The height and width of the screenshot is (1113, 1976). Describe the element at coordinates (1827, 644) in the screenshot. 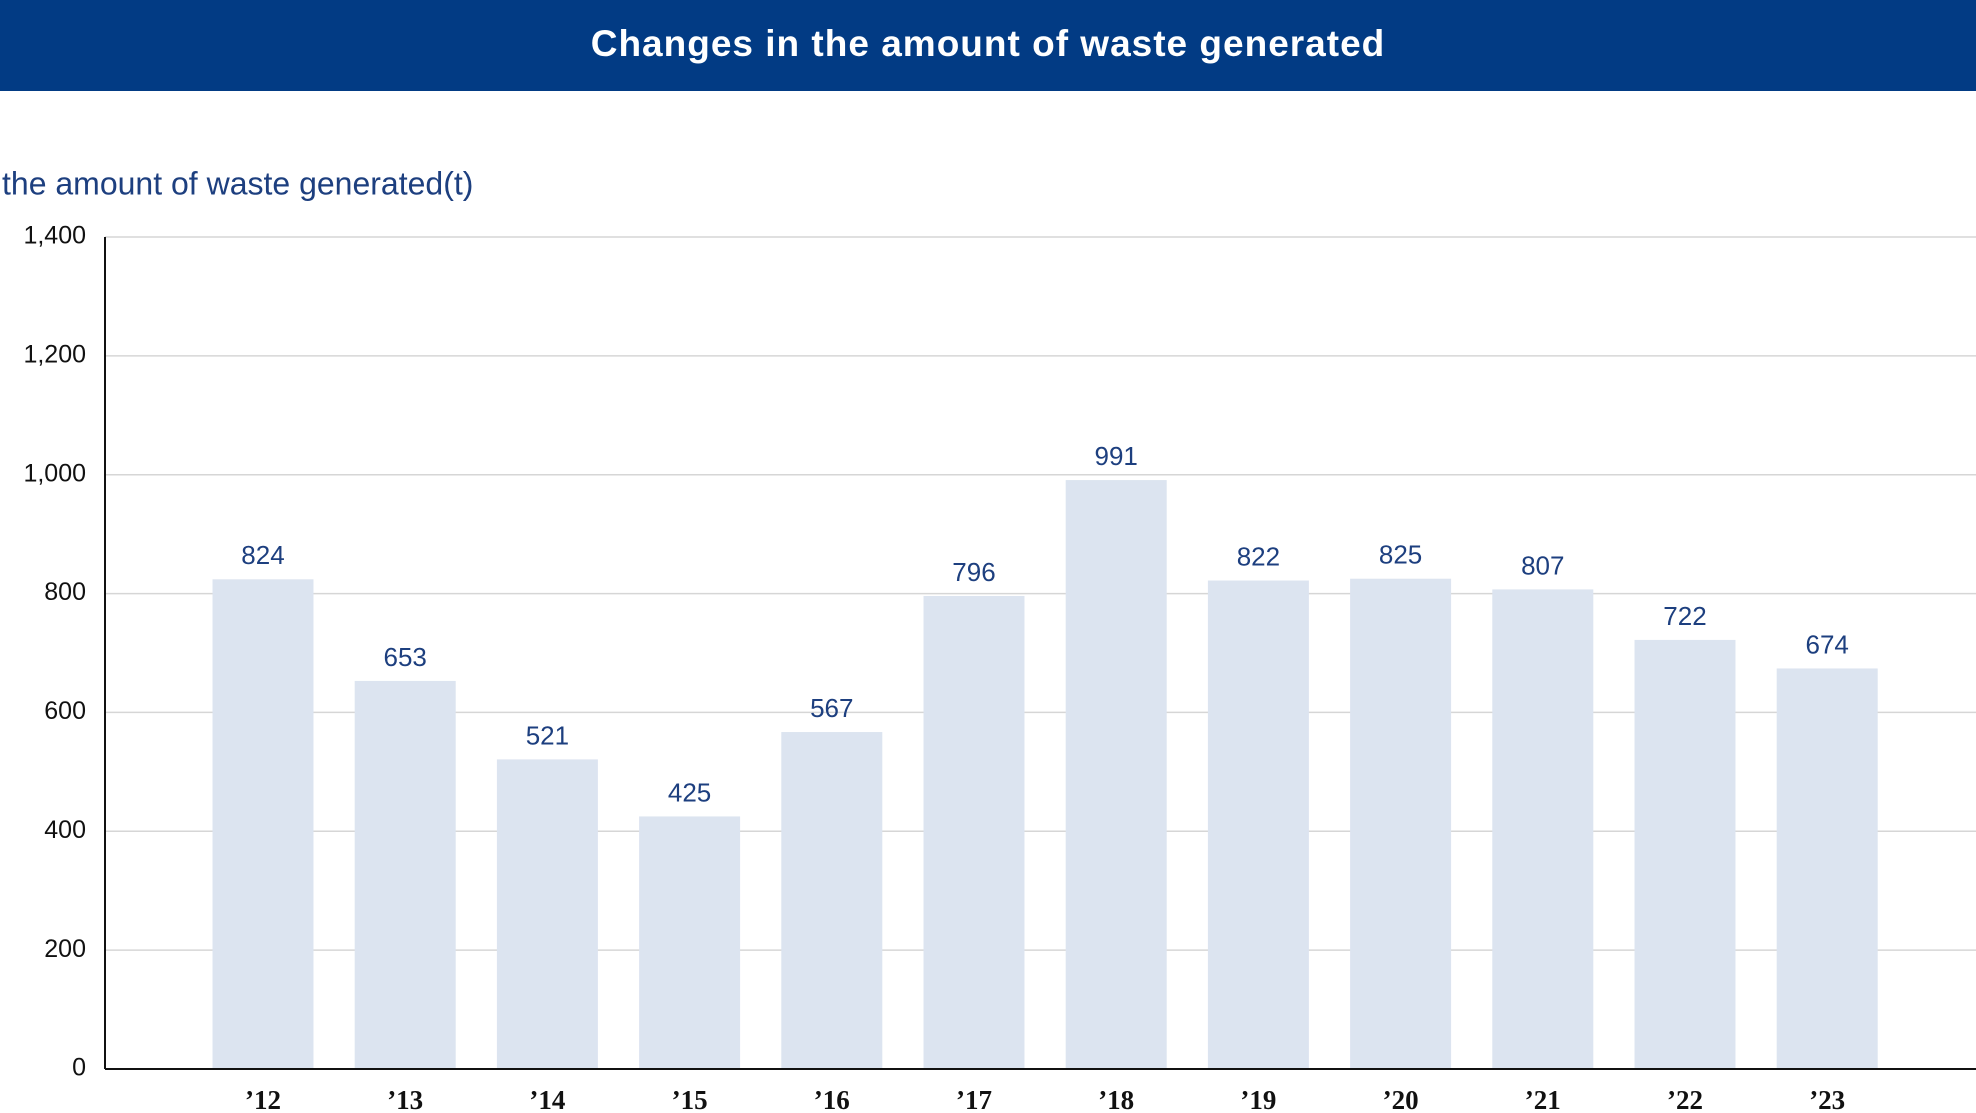

I see `value-label: 674` at that location.